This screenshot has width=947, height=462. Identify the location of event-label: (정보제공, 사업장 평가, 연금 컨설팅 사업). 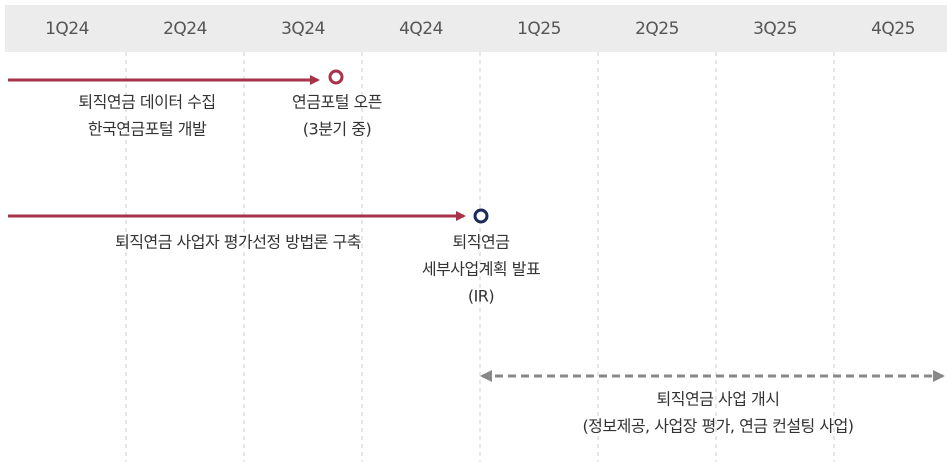
(717, 426).